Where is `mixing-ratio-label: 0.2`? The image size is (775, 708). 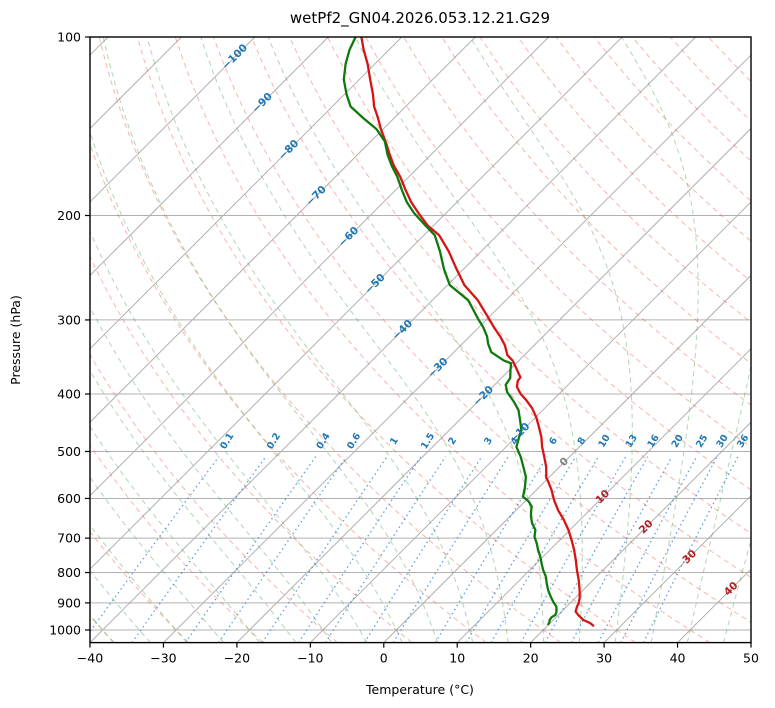 mixing-ratio-label: 0.2 is located at coordinates (274, 441).